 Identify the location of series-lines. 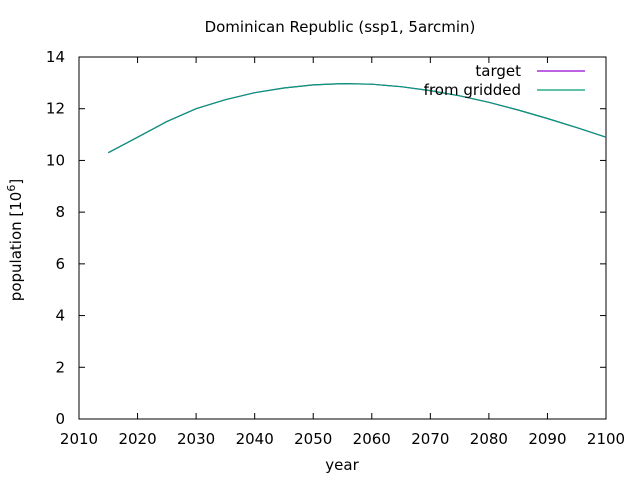
(357, 118).